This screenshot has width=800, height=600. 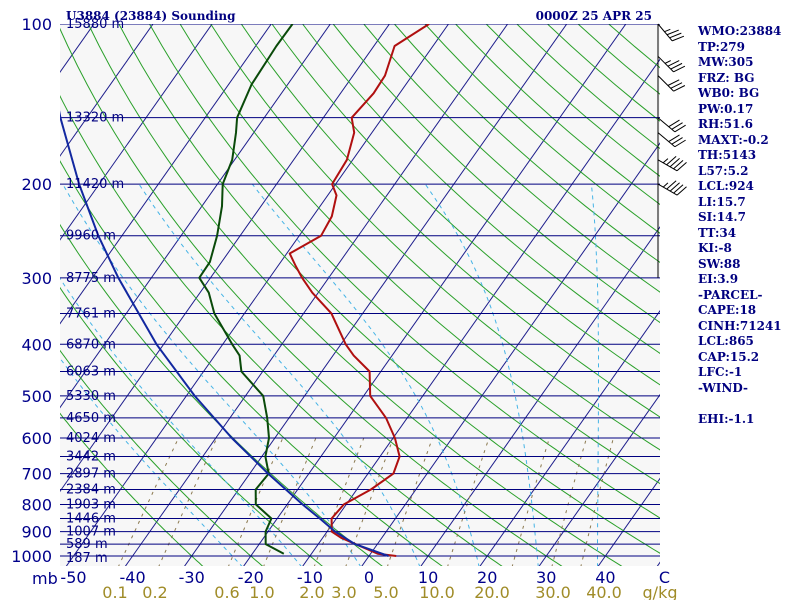 What do you see at coordinates (154, 591) in the screenshot?
I see `mixing-ratio-label: 0.2` at bounding box center [154, 591].